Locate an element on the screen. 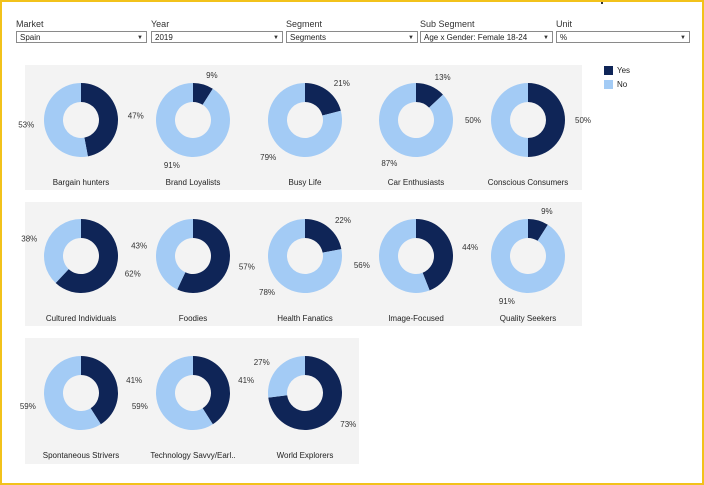 This screenshot has height=485, width=704. pct-label-yes-image-focused: 44% is located at coordinates (470, 247).